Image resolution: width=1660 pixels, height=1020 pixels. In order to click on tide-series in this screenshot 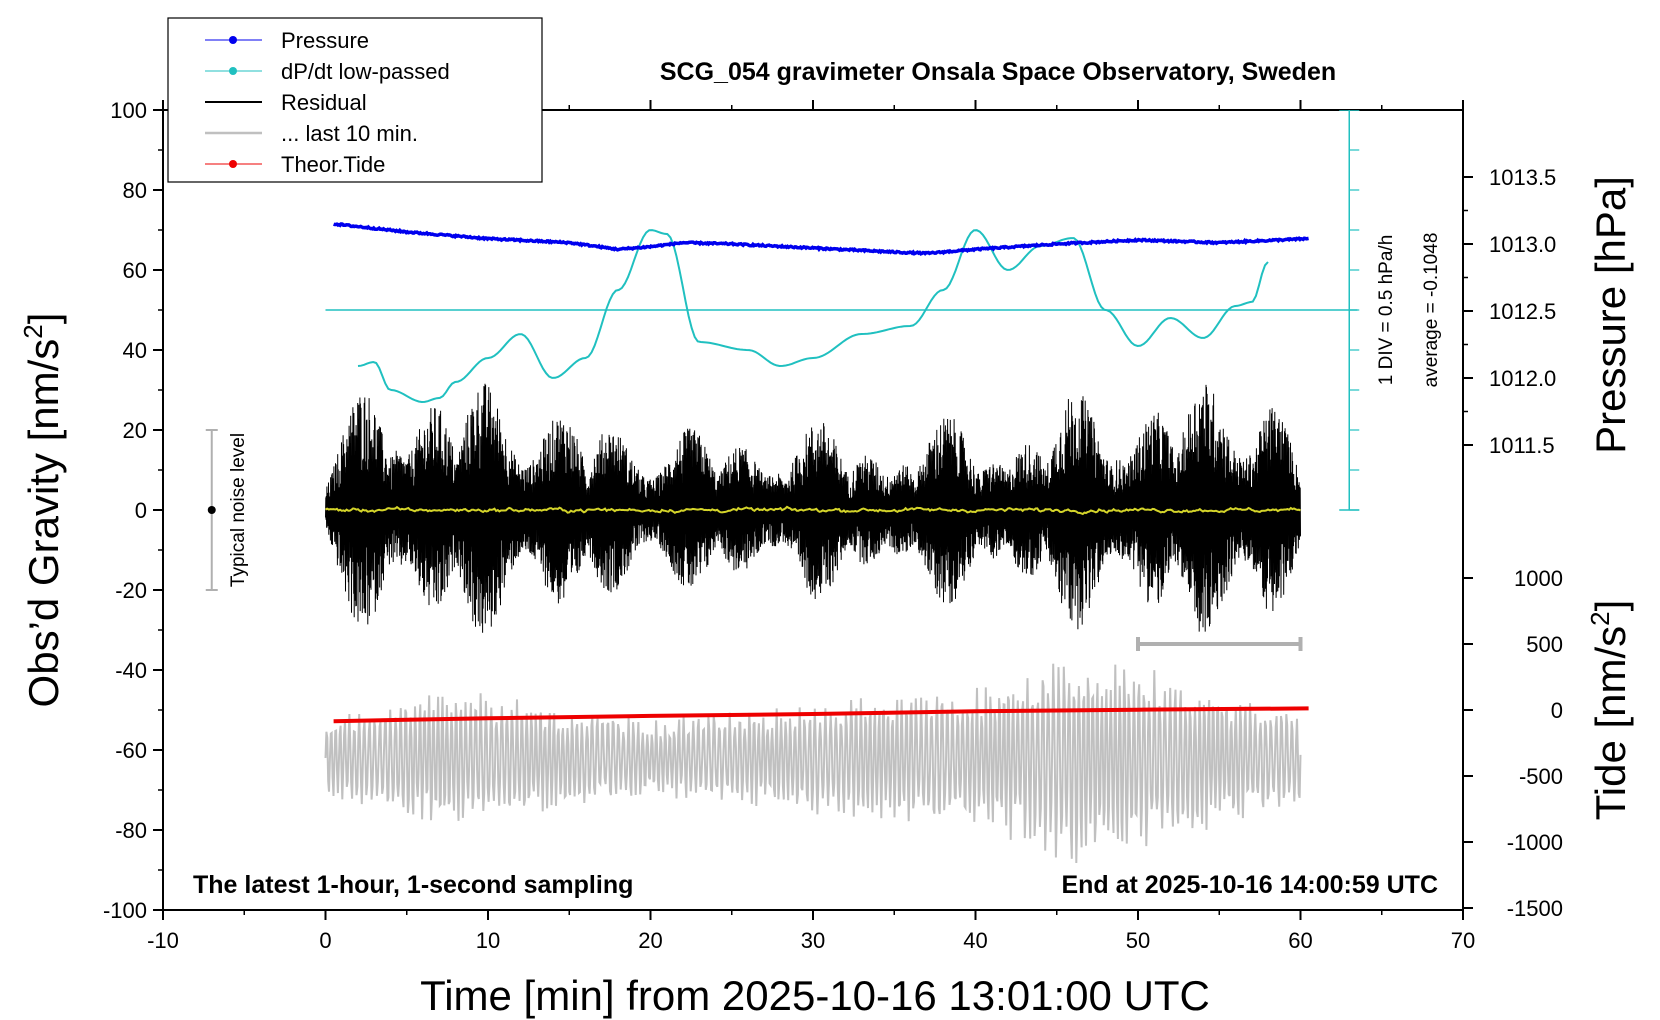, I will do `click(821, 715)`.